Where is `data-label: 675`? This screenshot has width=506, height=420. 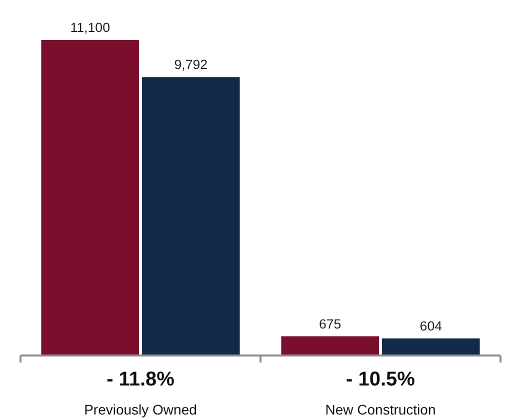 data-label: 675 is located at coordinates (330, 324).